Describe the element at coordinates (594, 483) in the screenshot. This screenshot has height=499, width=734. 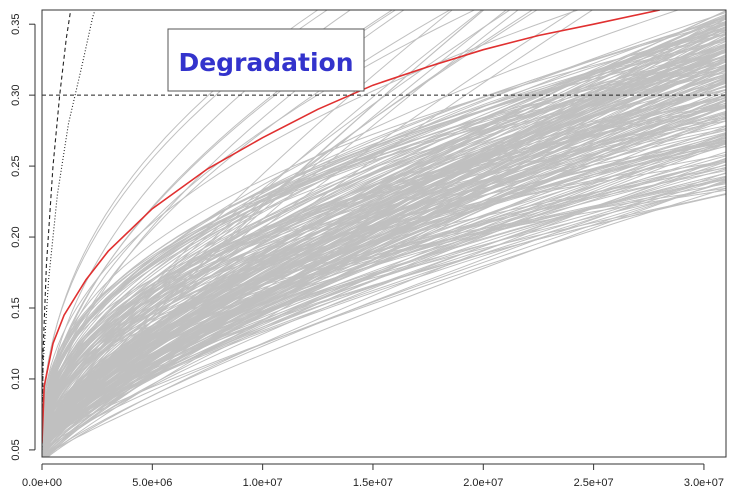
I see `x-tick-label: 2.5e+07` at that location.